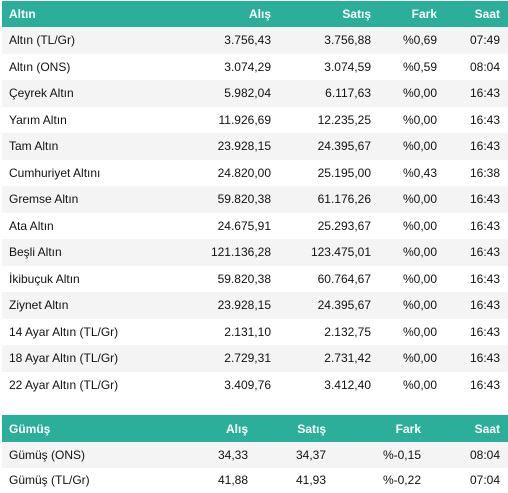  What do you see at coordinates (347, 40) in the screenshot?
I see `row-sell: 3.756,88` at bounding box center [347, 40].